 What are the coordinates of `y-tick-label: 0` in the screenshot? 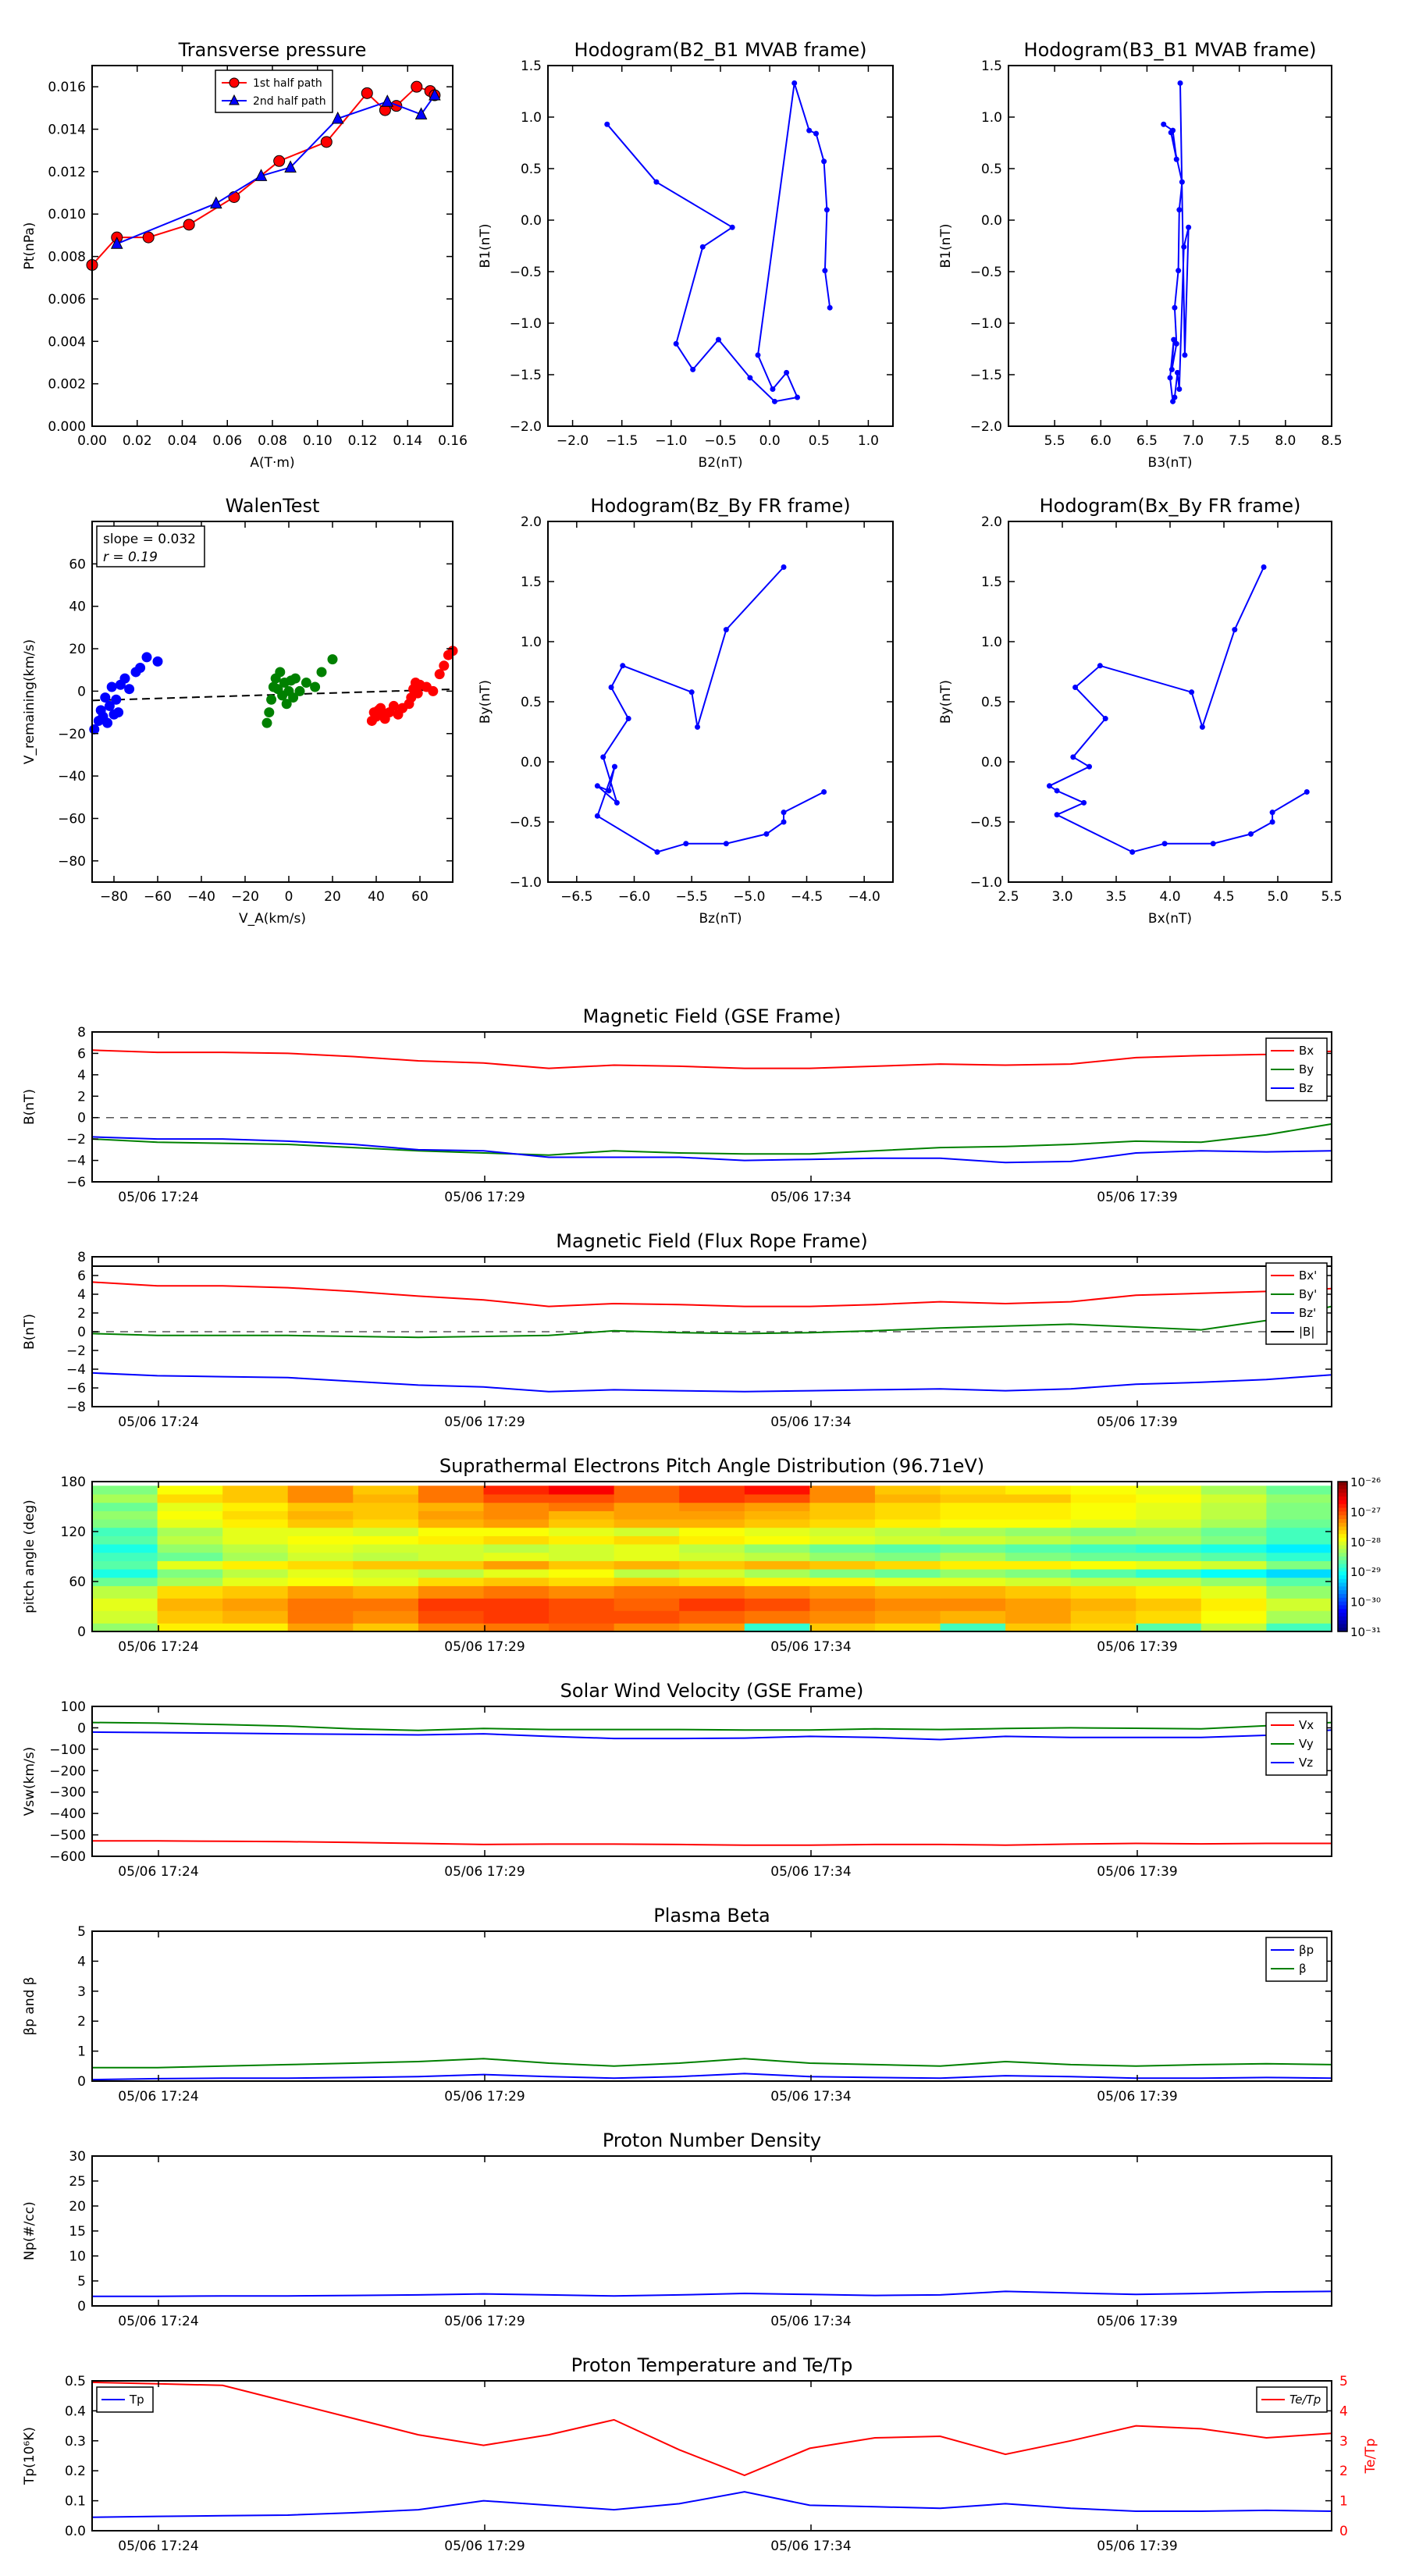 It's located at (81, 691).